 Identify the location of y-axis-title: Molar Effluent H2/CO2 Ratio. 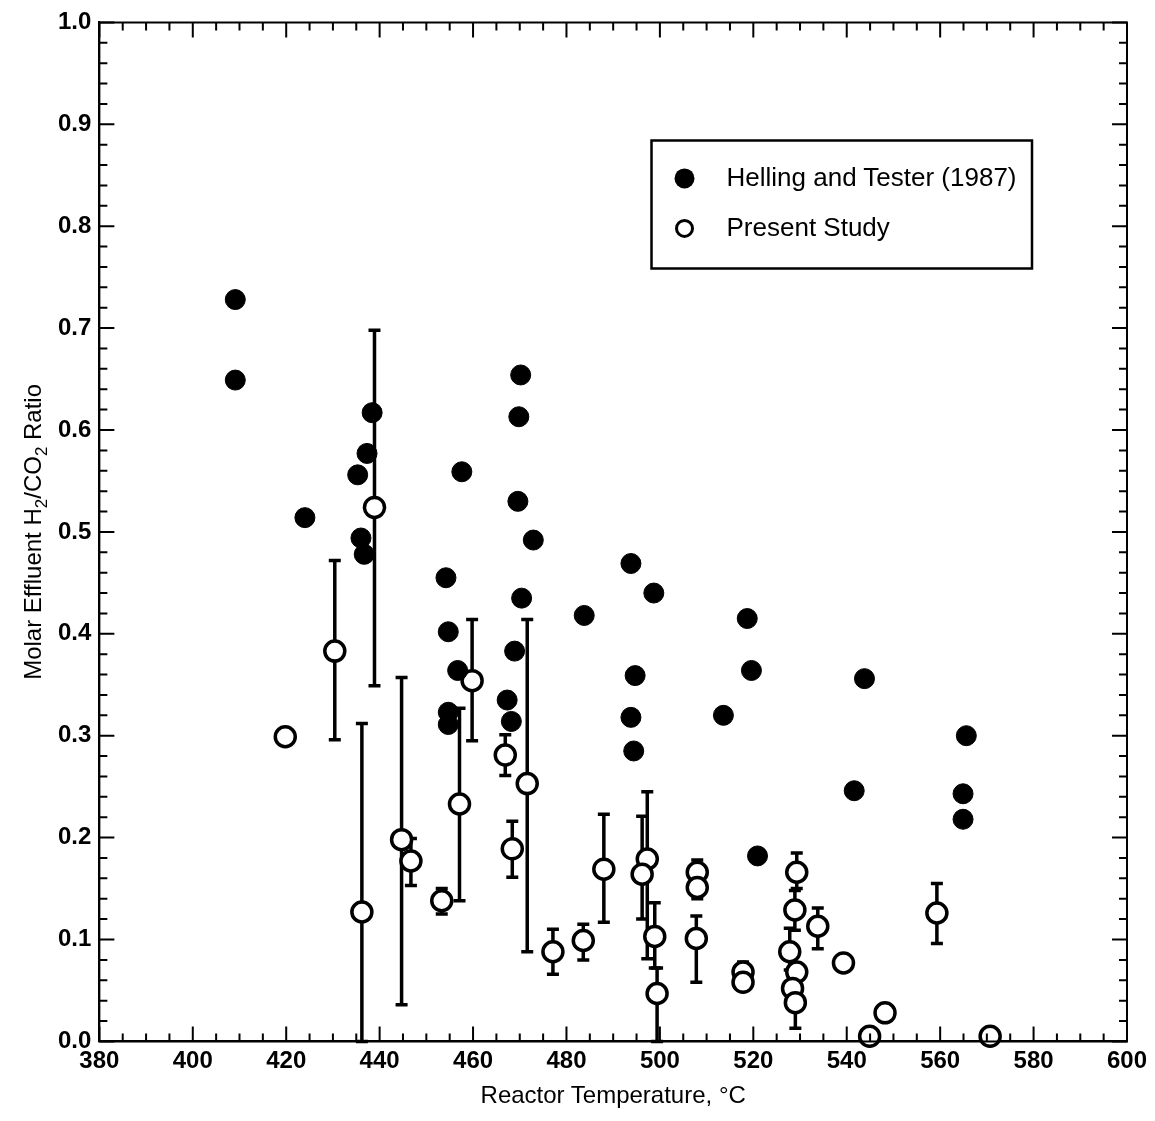
(34, 531).